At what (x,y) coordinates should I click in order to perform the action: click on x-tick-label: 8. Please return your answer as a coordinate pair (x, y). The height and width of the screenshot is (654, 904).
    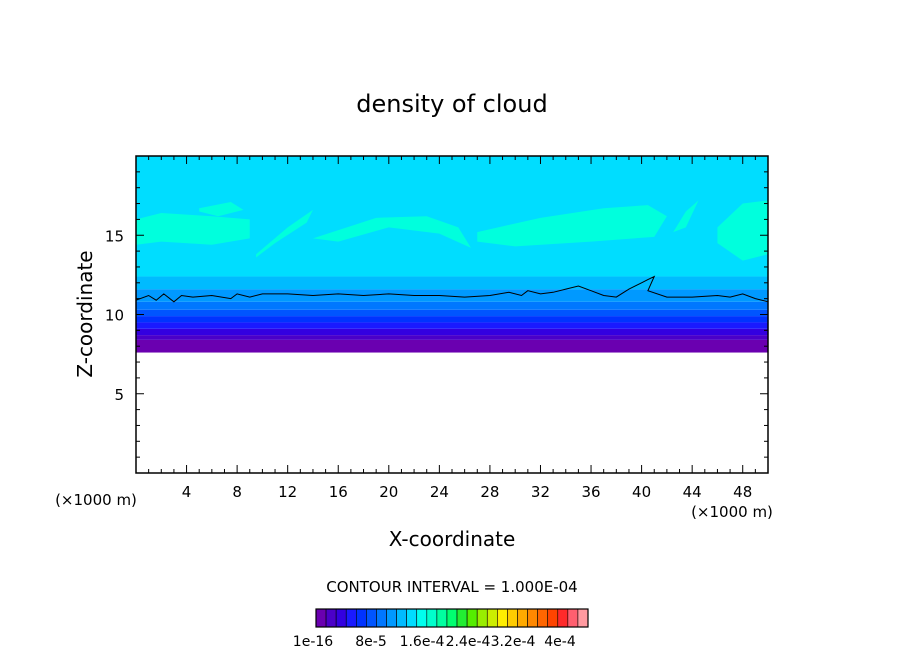
    Looking at the image, I should click on (237, 492).